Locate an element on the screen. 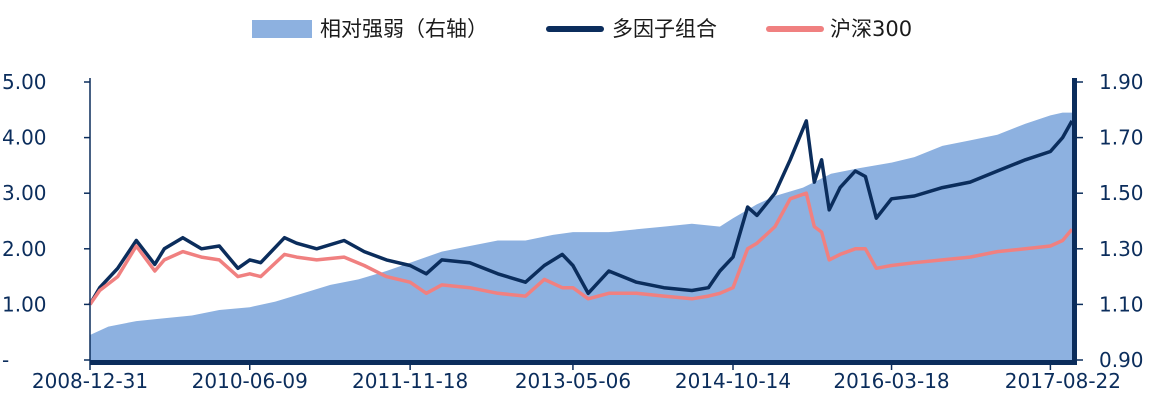 Image resolution: width=1164 pixels, height=406 pixels. y-left-tick-label: - is located at coordinates (5, 360).